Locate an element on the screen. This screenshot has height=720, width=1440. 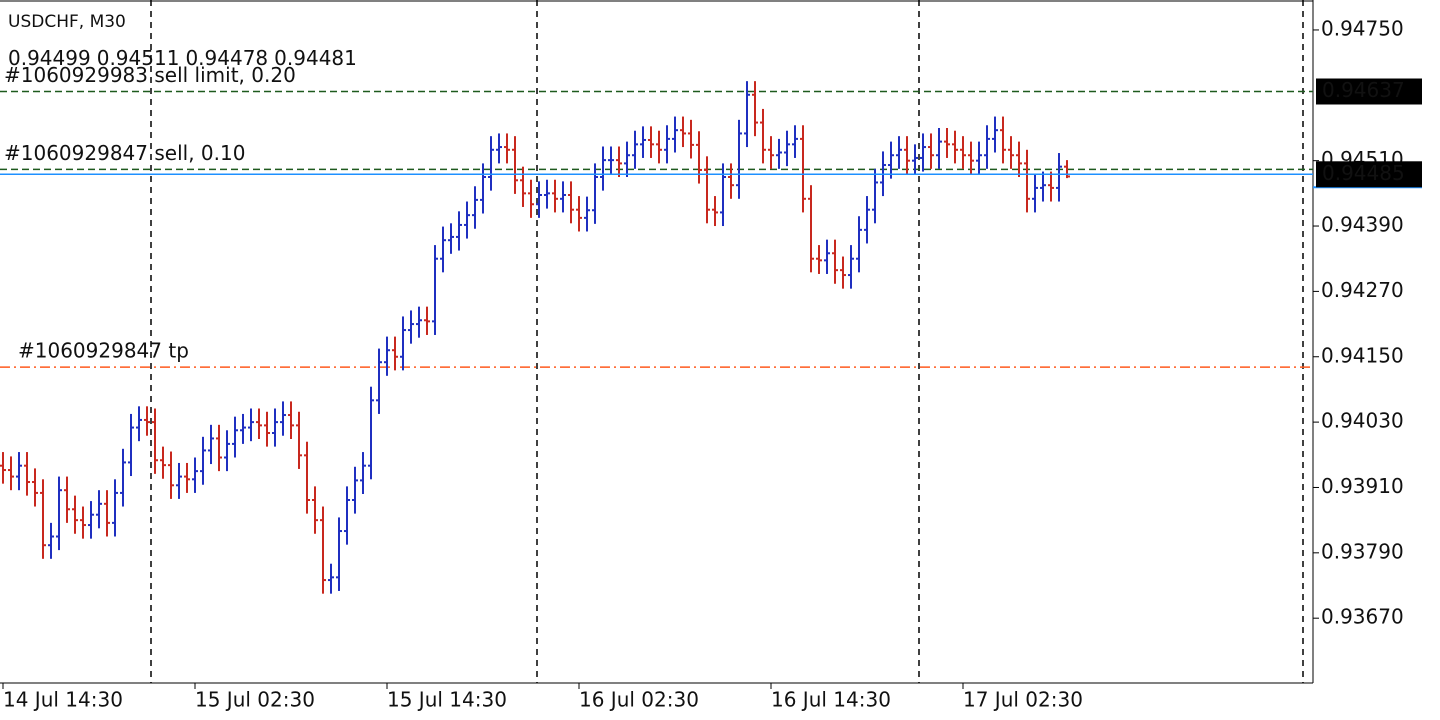
y-tick-label: 0.93790 is located at coordinates (1362, 551).